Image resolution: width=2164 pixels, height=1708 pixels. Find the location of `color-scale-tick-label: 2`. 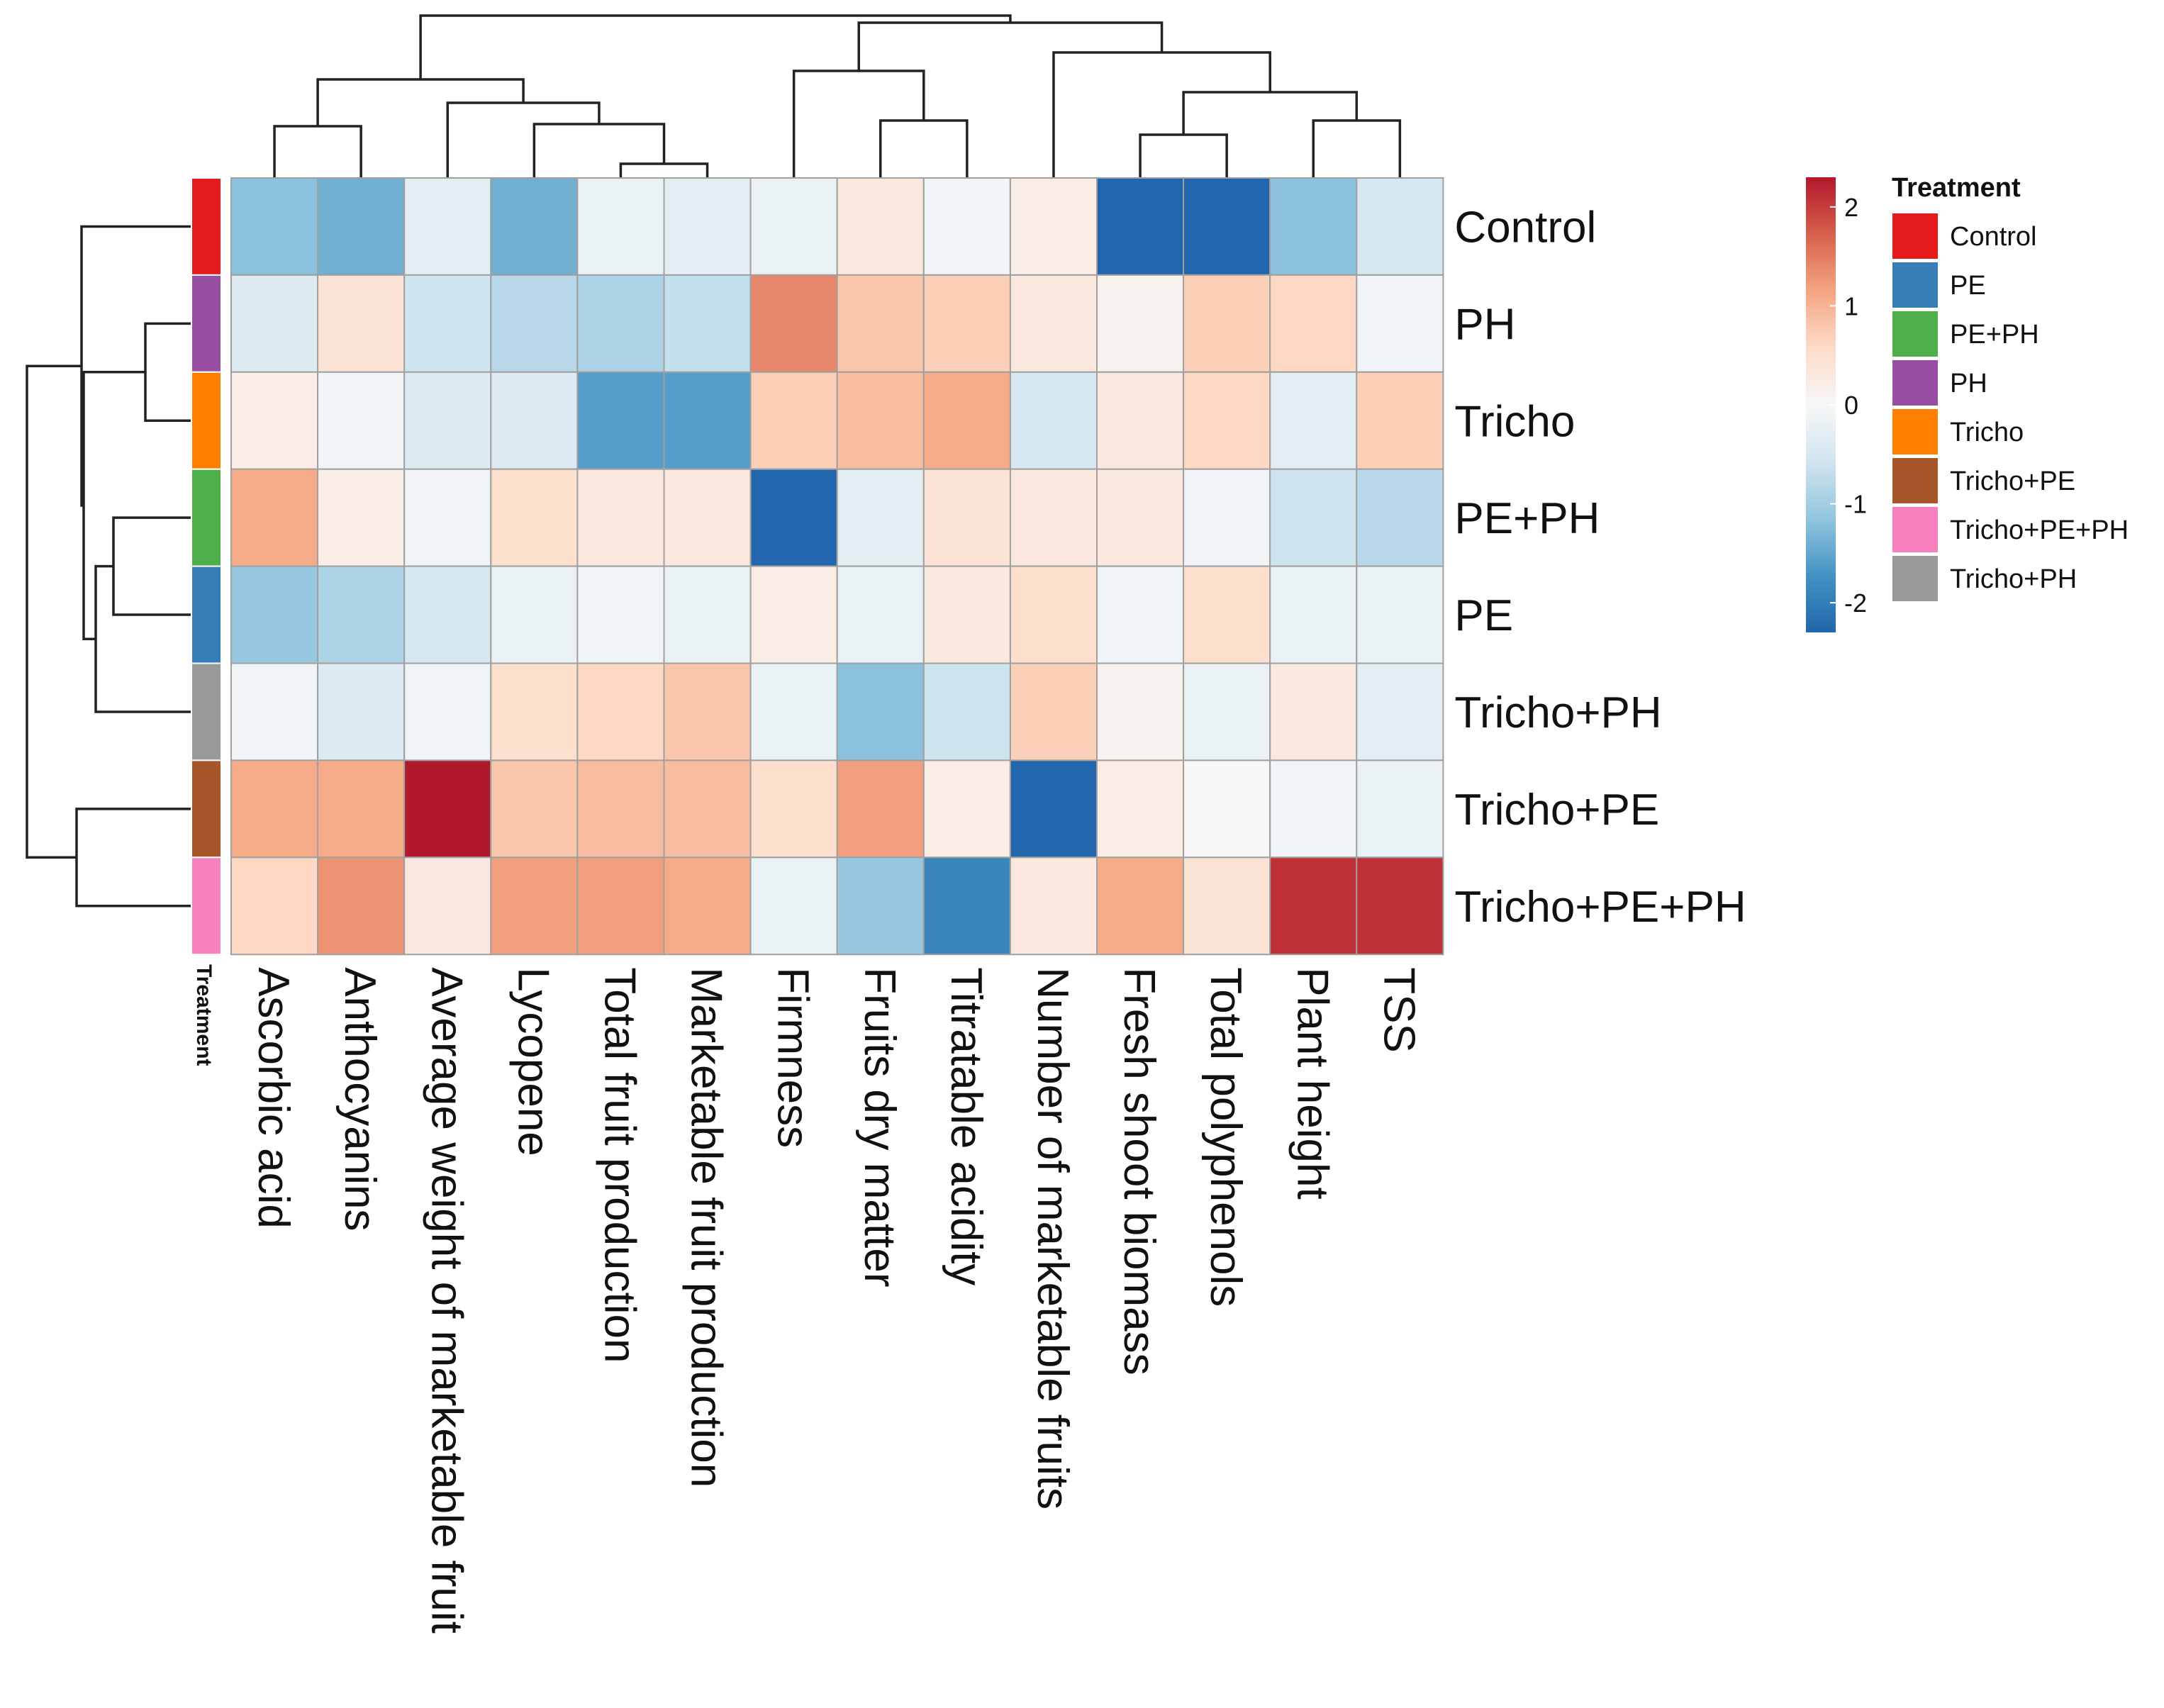

color-scale-tick-label: 2 is located at coordinates (1851, 207).